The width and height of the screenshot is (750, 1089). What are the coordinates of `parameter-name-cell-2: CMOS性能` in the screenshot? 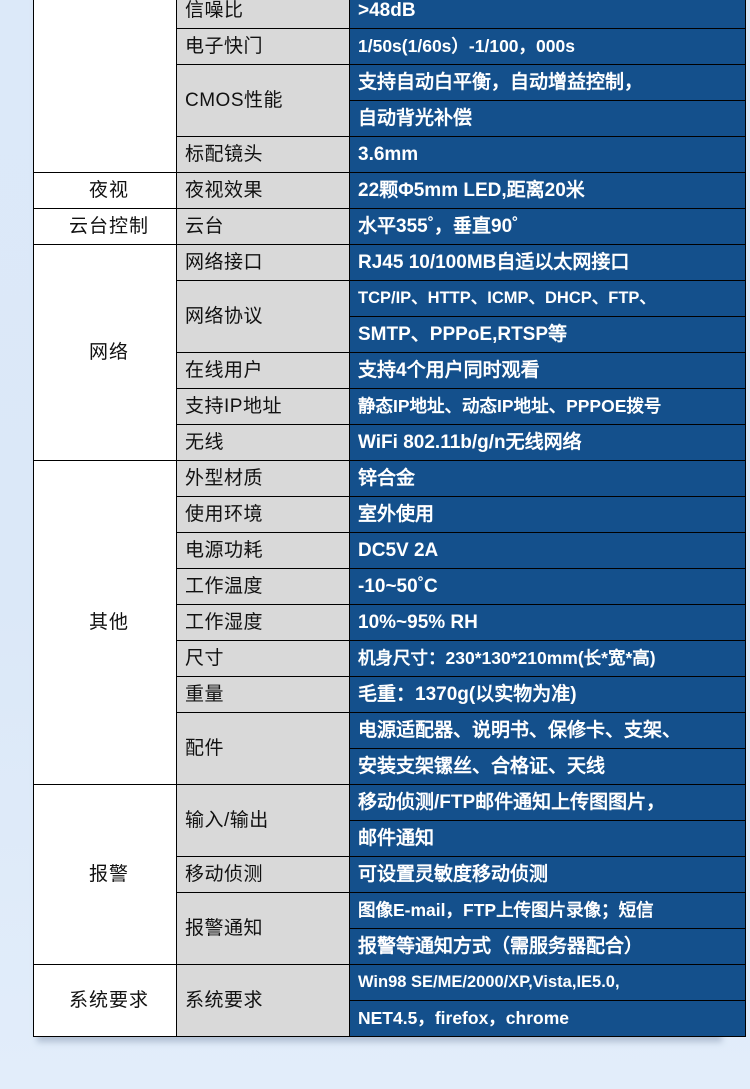 It's located at (263, 100).